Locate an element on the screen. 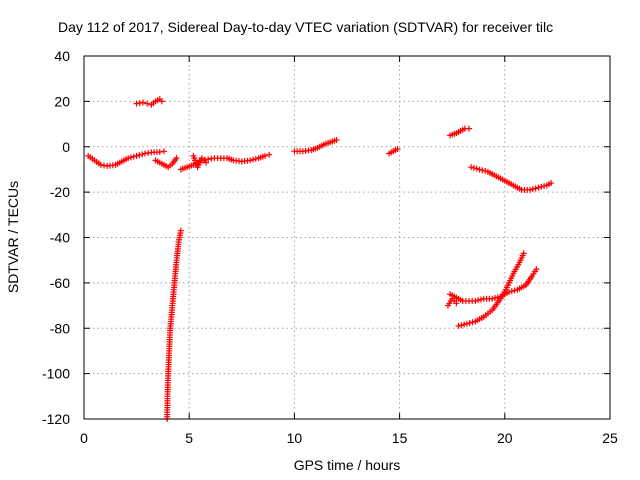 This screenshot has width=640, height=480. y-tick-label: -120 is located at coordinates (56, 419).